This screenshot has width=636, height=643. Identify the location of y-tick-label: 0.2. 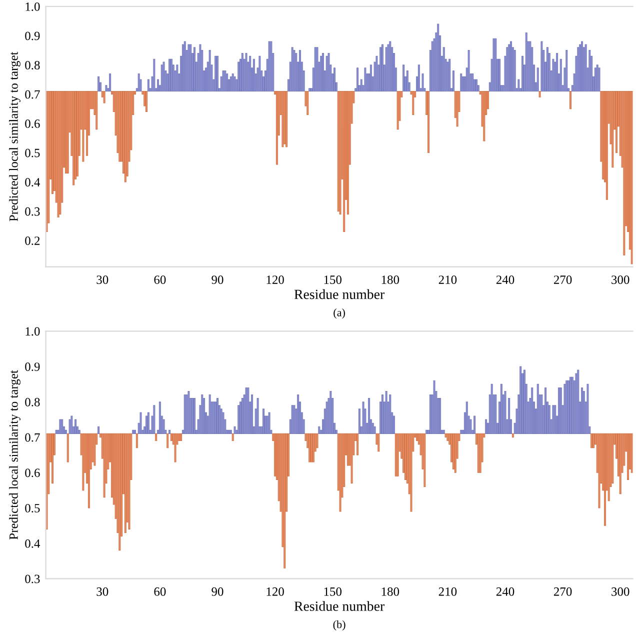
(32, 241).